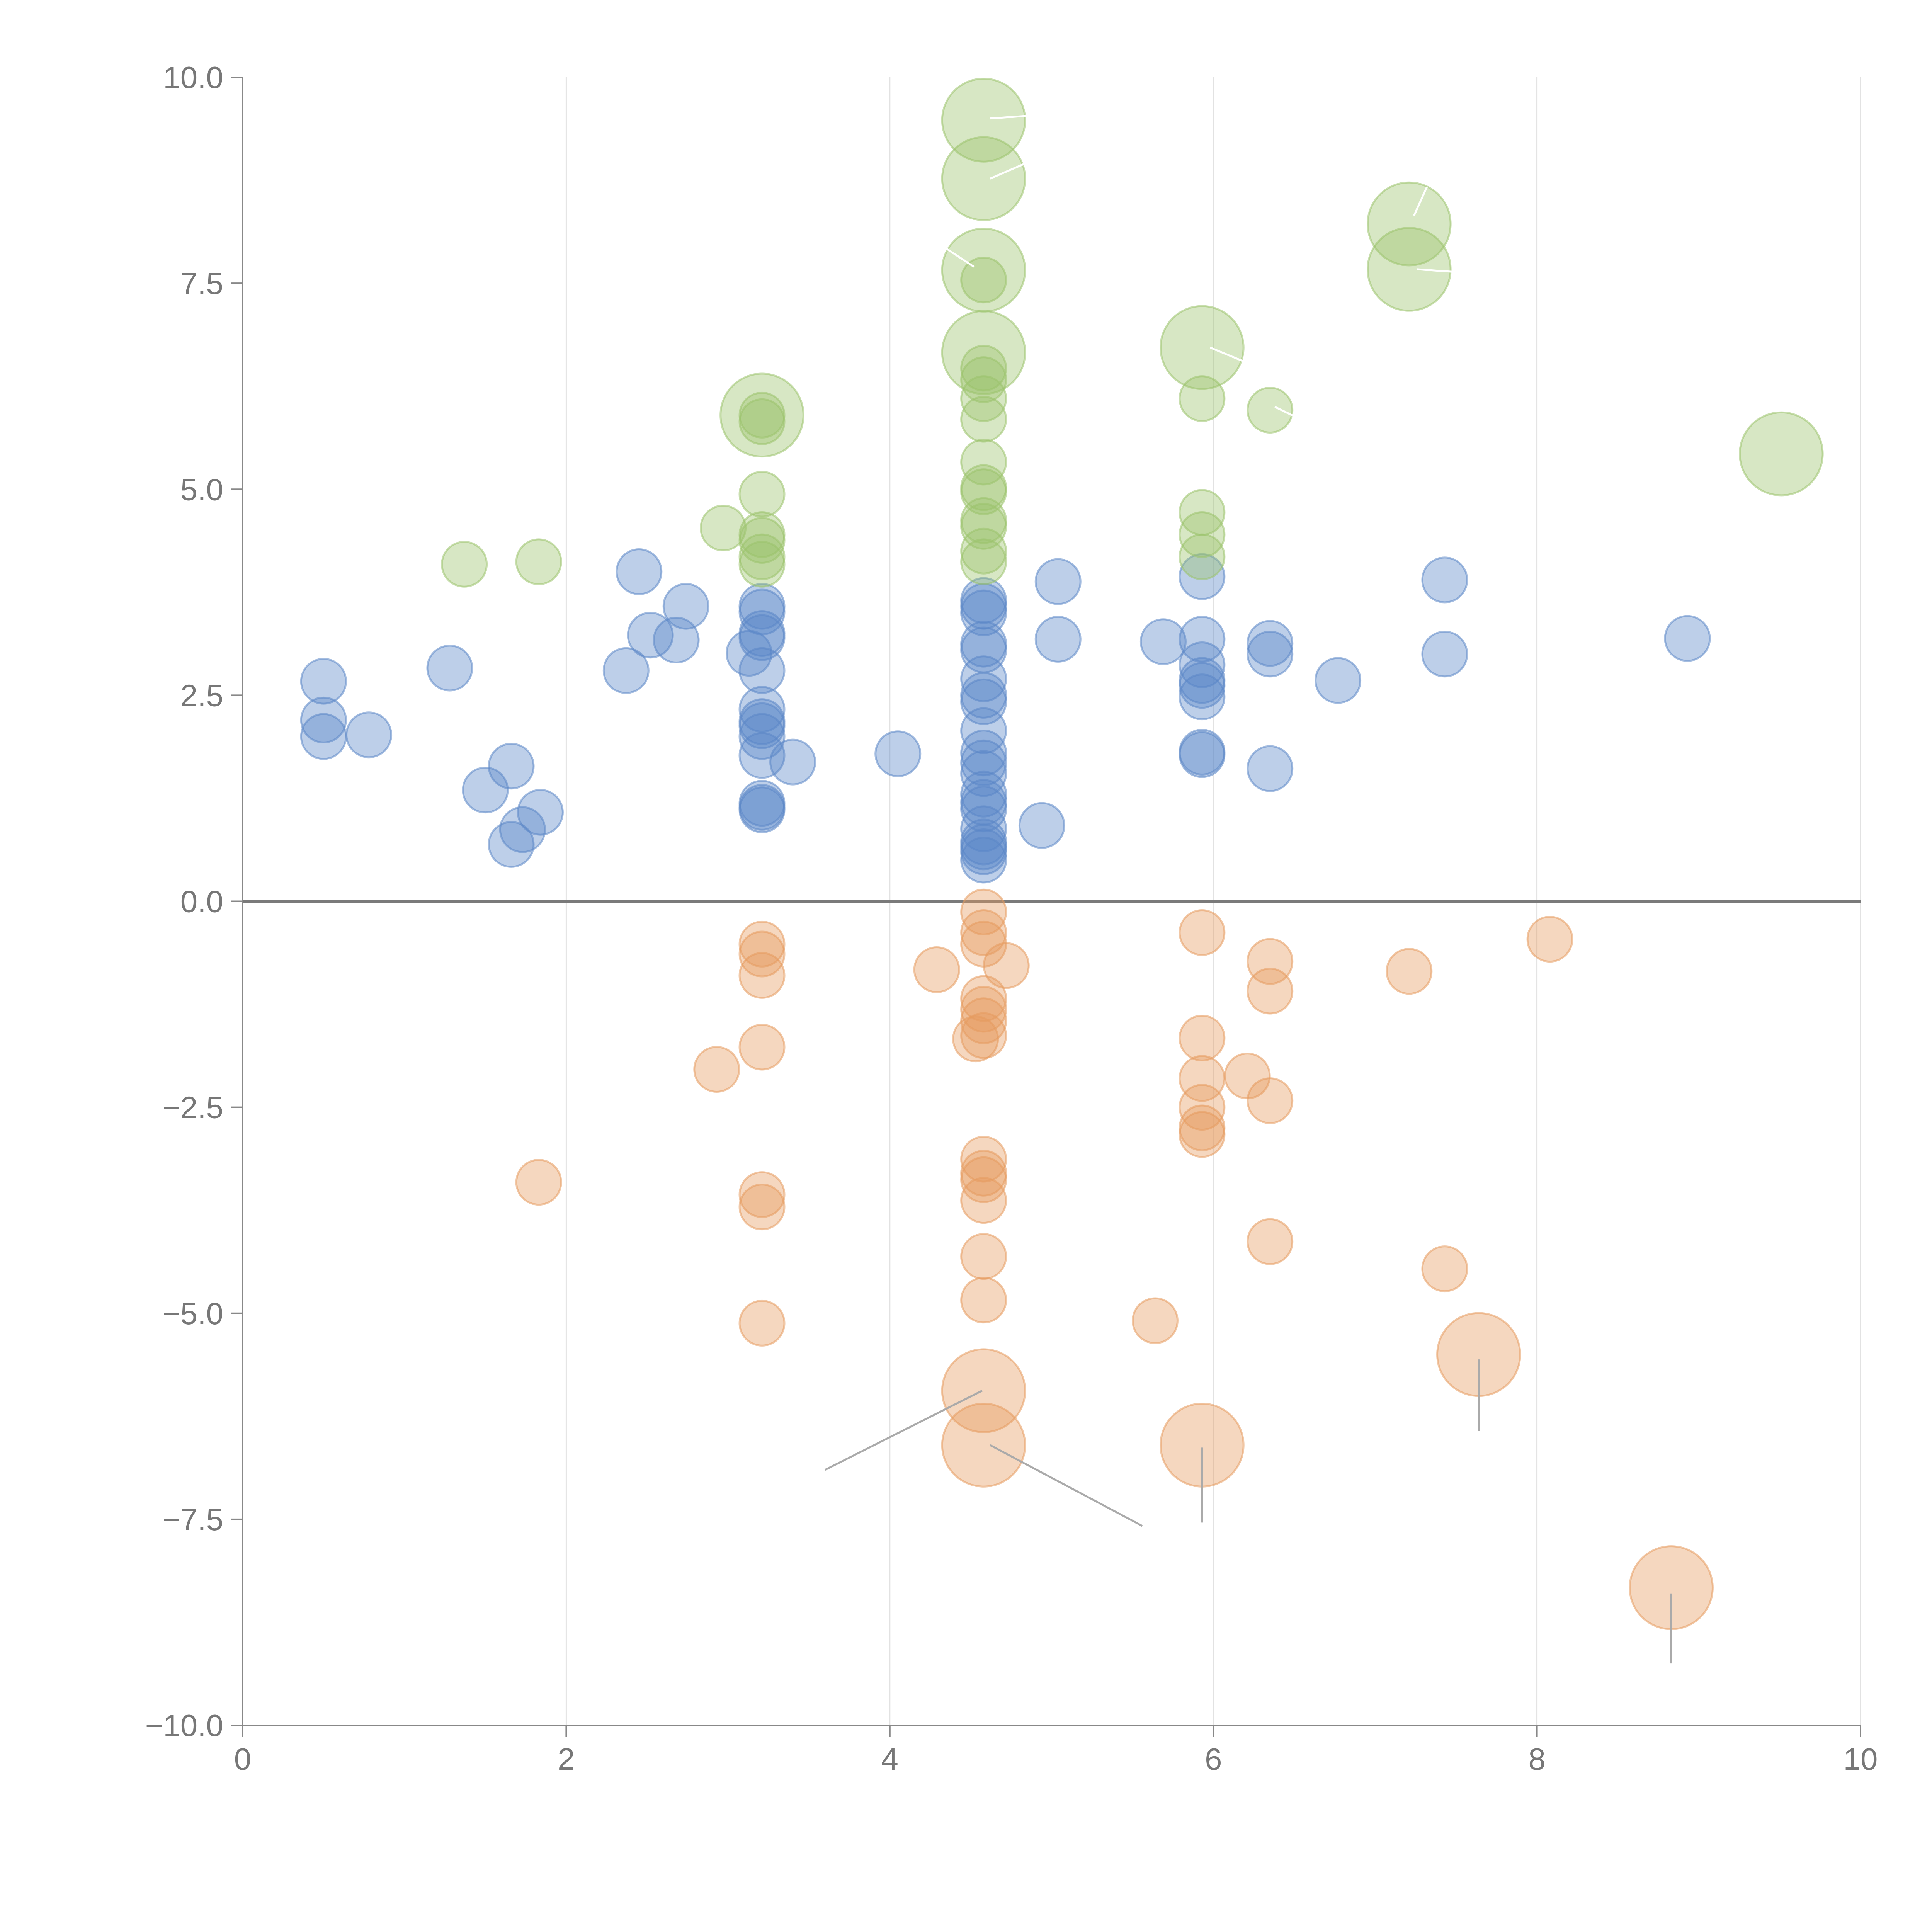 This screenshot has height=1932, width=1932. Describe the element at coordinates (192, 1107) in the screenshot. I see `y-tick-label: −2.5` at that location.